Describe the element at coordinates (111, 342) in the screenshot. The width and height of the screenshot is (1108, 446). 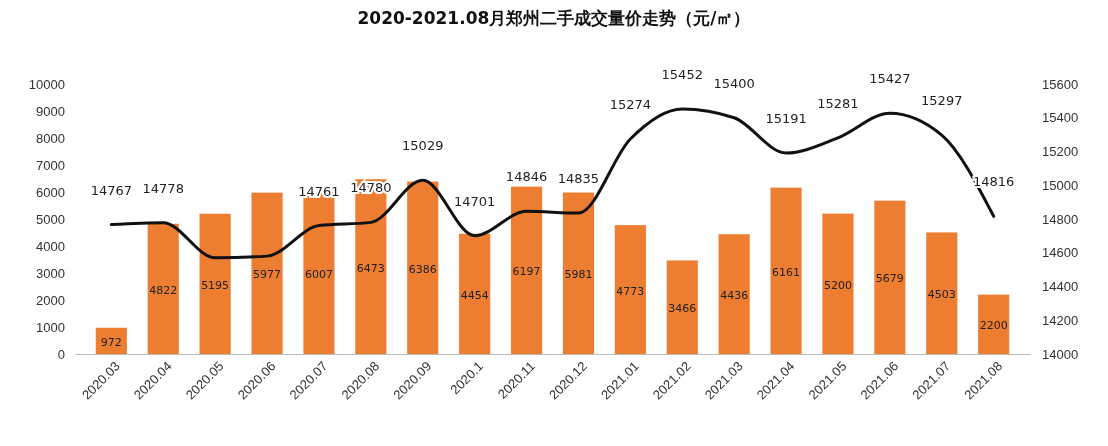
I see `data-label: 972` at that location.